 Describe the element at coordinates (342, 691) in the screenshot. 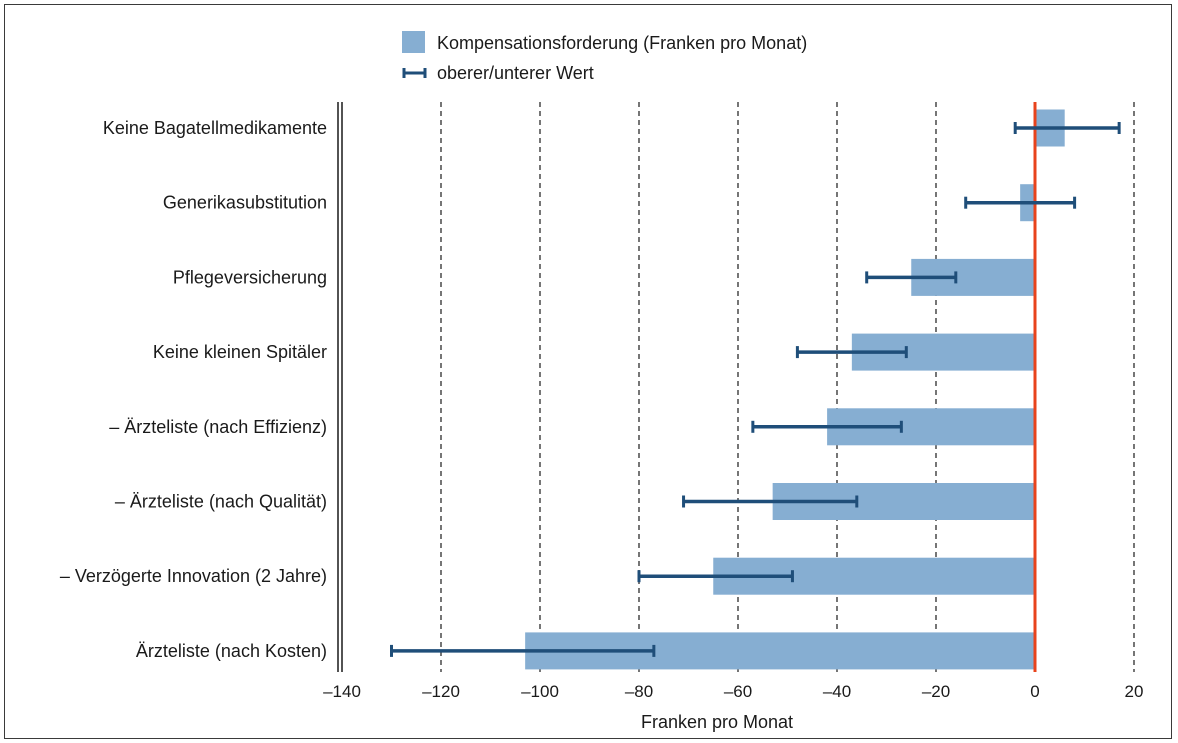

I see `x-tick-label: –140` at that location.